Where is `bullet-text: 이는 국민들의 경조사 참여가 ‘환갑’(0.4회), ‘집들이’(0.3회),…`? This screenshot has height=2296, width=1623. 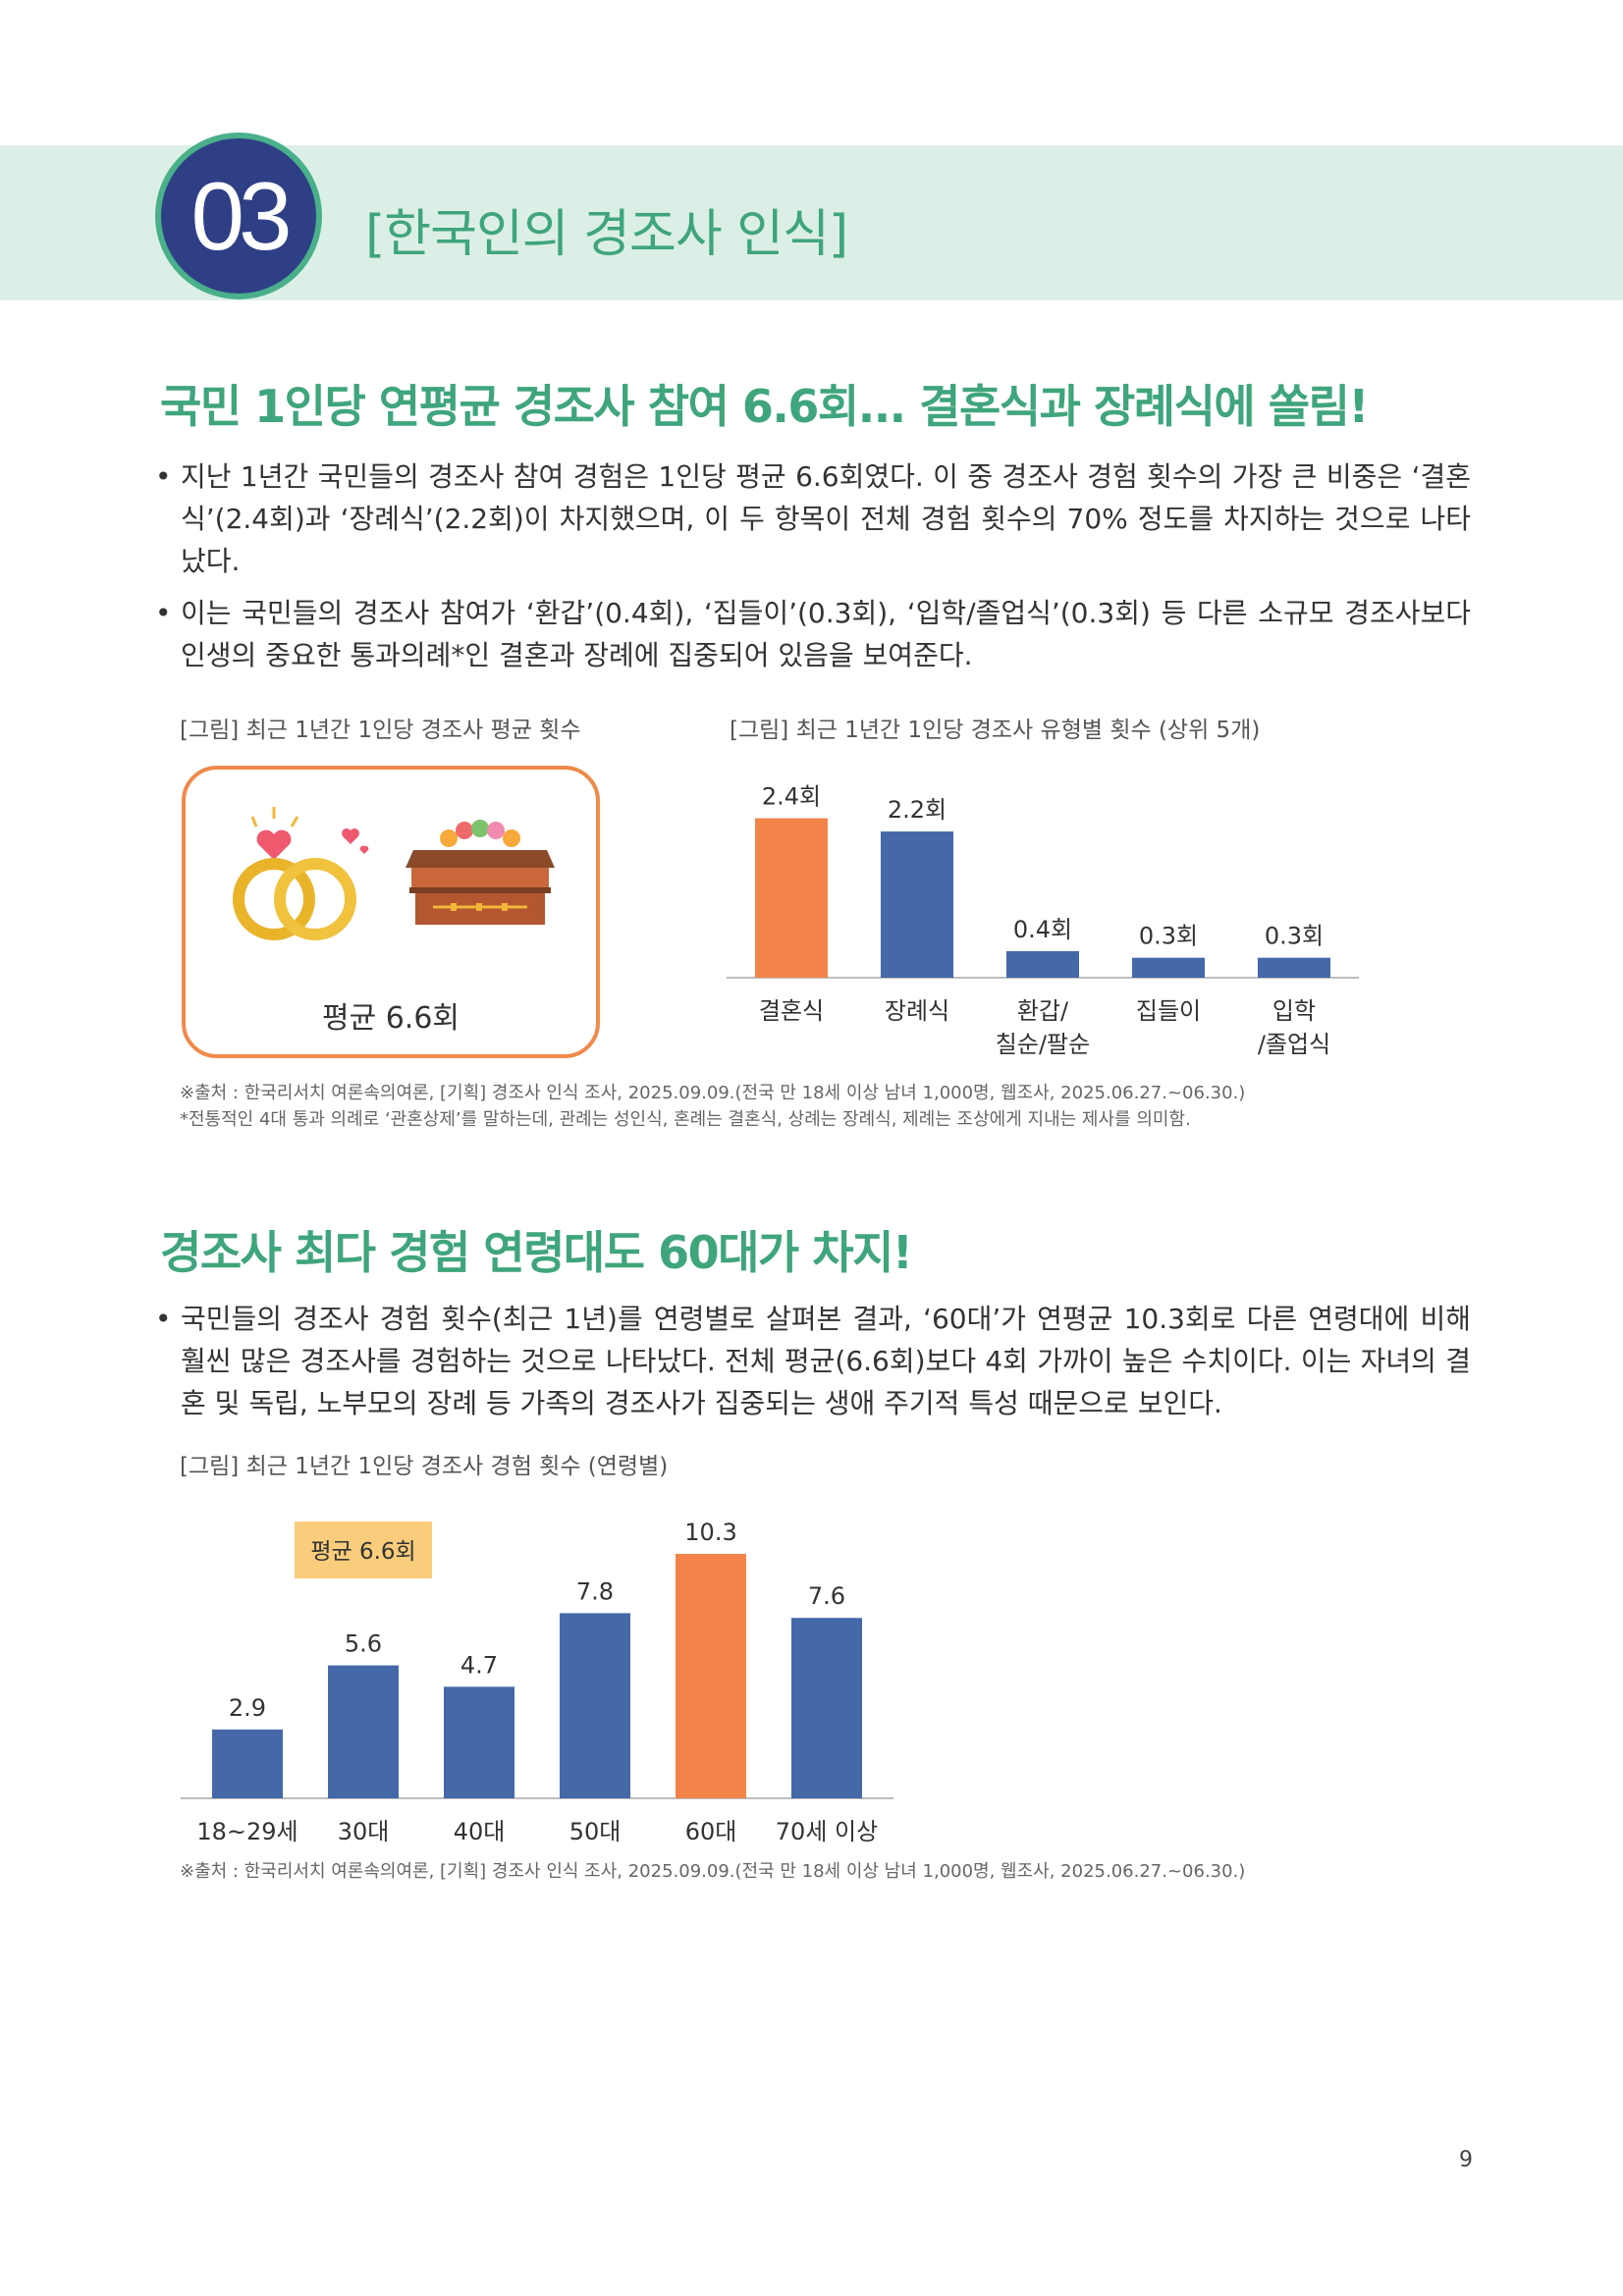 bullet-text: 이는 국민들의 경조사 참여가 ‘환갑’(0.4회), ‘집들이’(0.3회),… is located at coordinates (826, 634).